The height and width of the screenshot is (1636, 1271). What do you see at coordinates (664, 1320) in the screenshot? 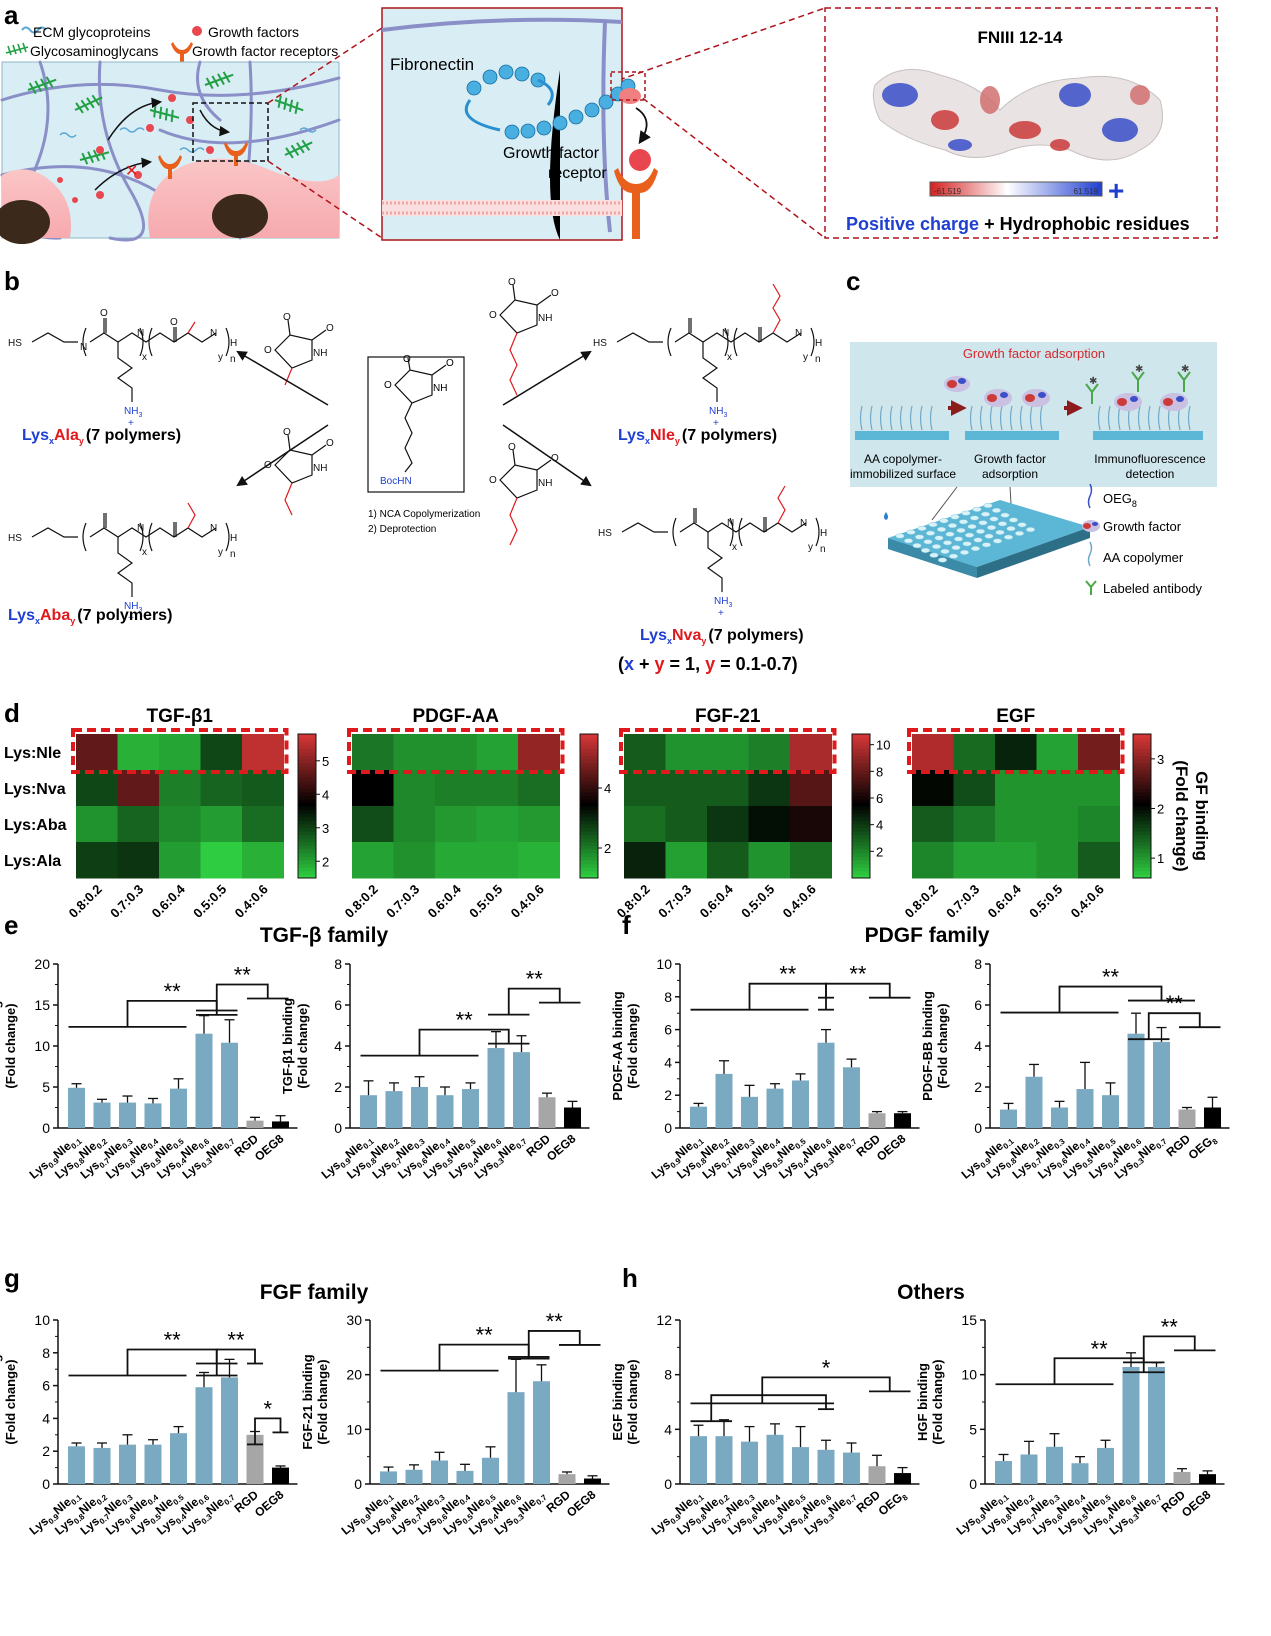
I see `y-tick-label: 12` at bounding box center [664, 1320].